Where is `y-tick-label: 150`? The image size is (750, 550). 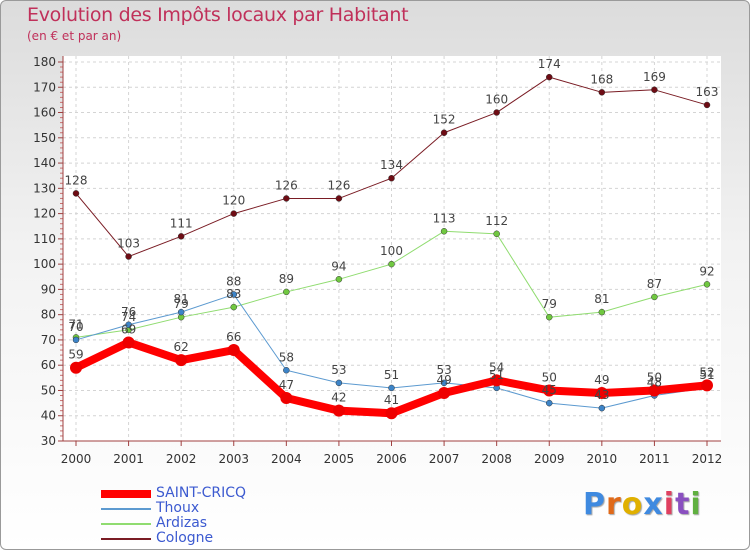
y-tick-label: 150 is located at coordinates (44, 138).